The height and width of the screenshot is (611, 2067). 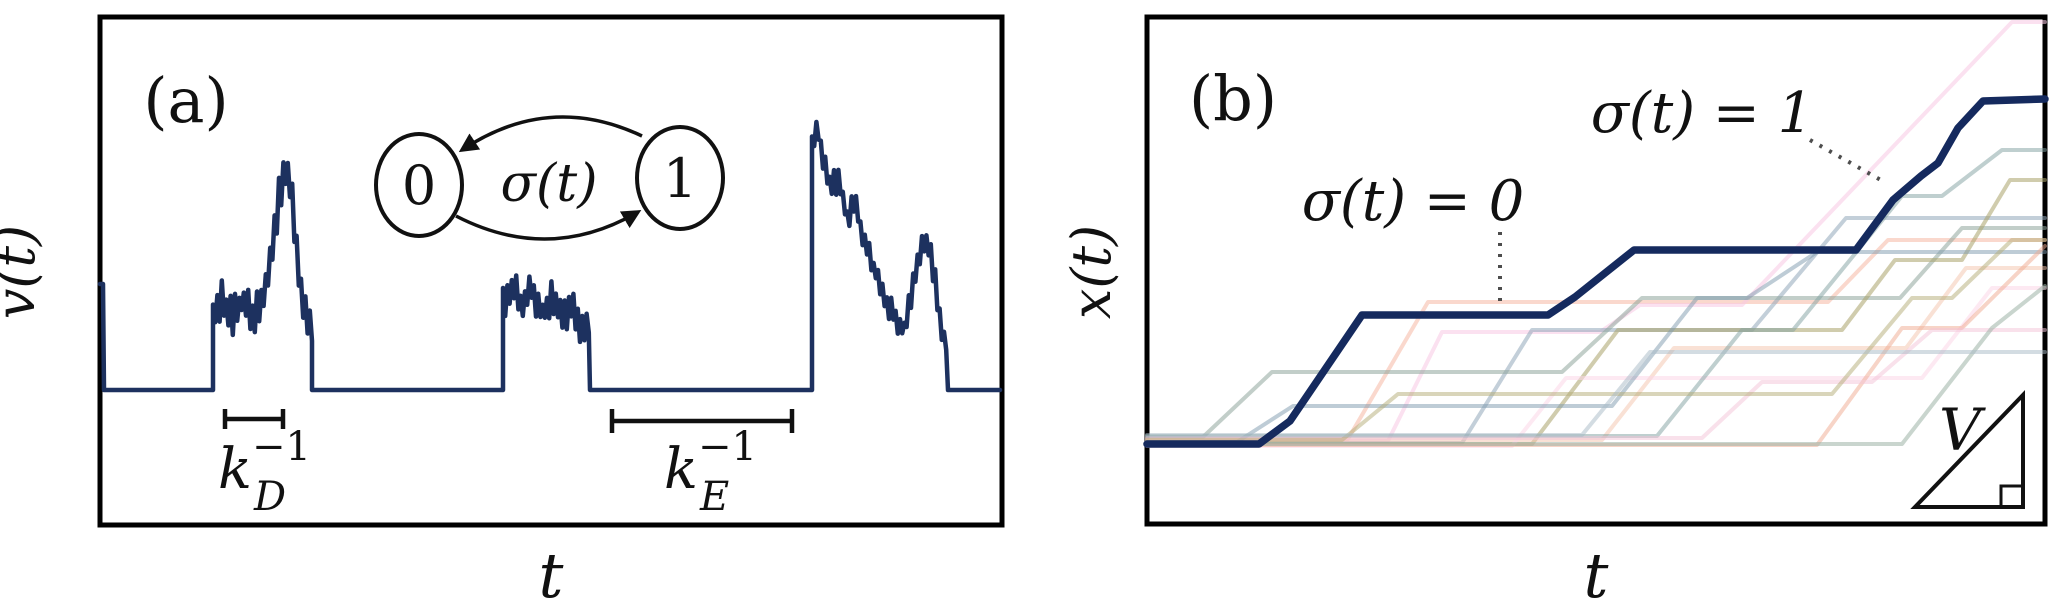 What do you see at coordinates (702, 421) in the screenshot?
I see `interval-bracket-kE` at bounding box center [702, 421].